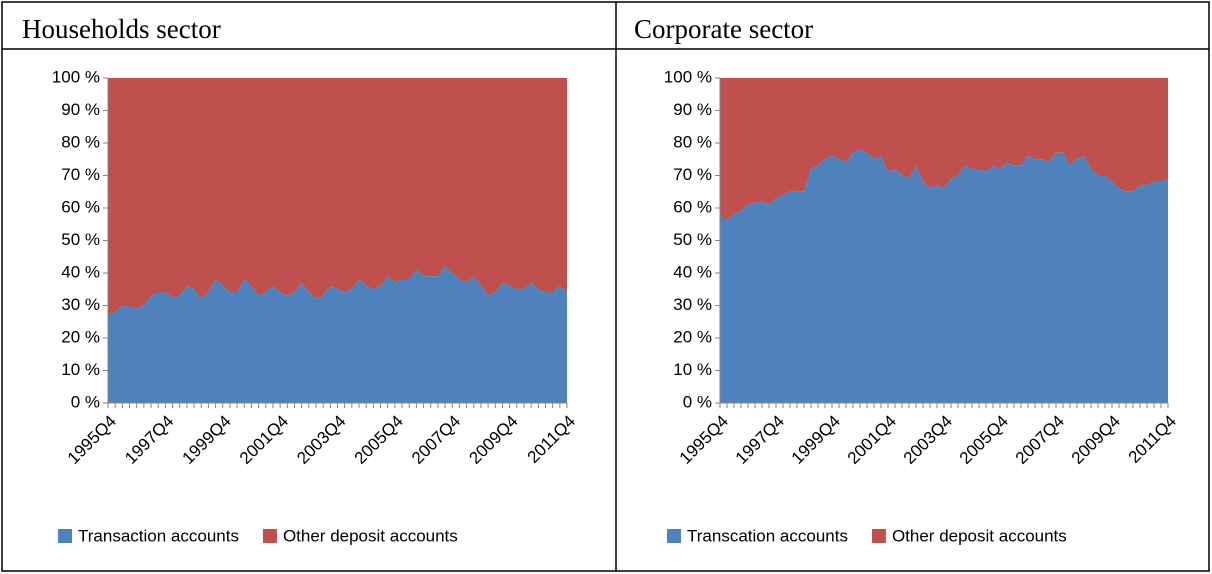  What do you see at coordinates (723, 29) in the screenshot?
I see `chart-title: Corporate sector` at bounding box center [723, 29].